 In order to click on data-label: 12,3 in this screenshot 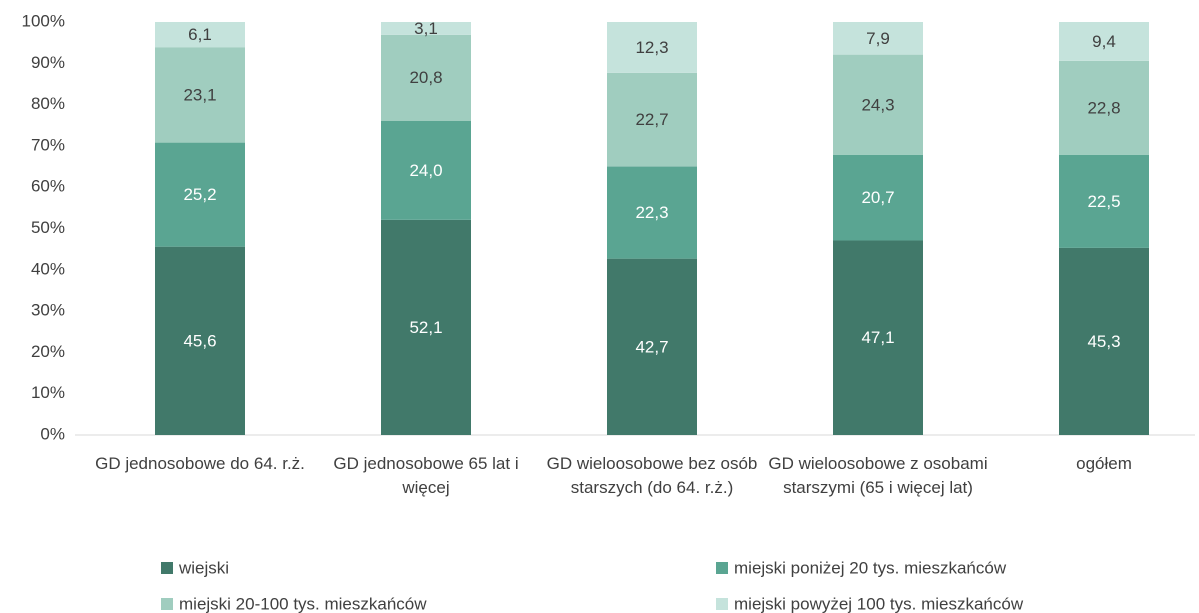, I will do `click(651, 47)`.